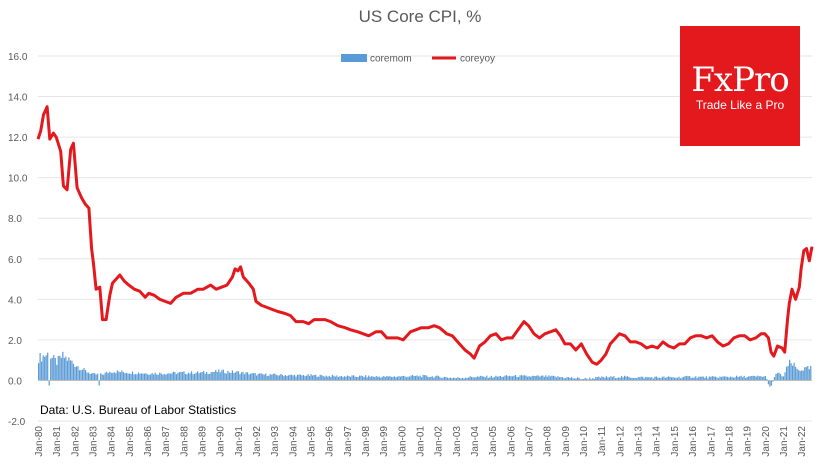  What do you see at coordinates (802, 441) in the screenshot?
I see `x-tick-label: Jan-22` at bounding box center [802, 441].